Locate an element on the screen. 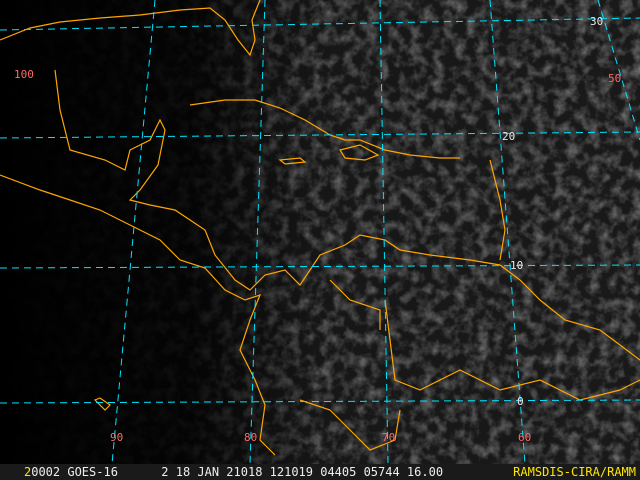 The image size is (640, 480). lon-label-80: 80 is located at coordinates (251, 437).